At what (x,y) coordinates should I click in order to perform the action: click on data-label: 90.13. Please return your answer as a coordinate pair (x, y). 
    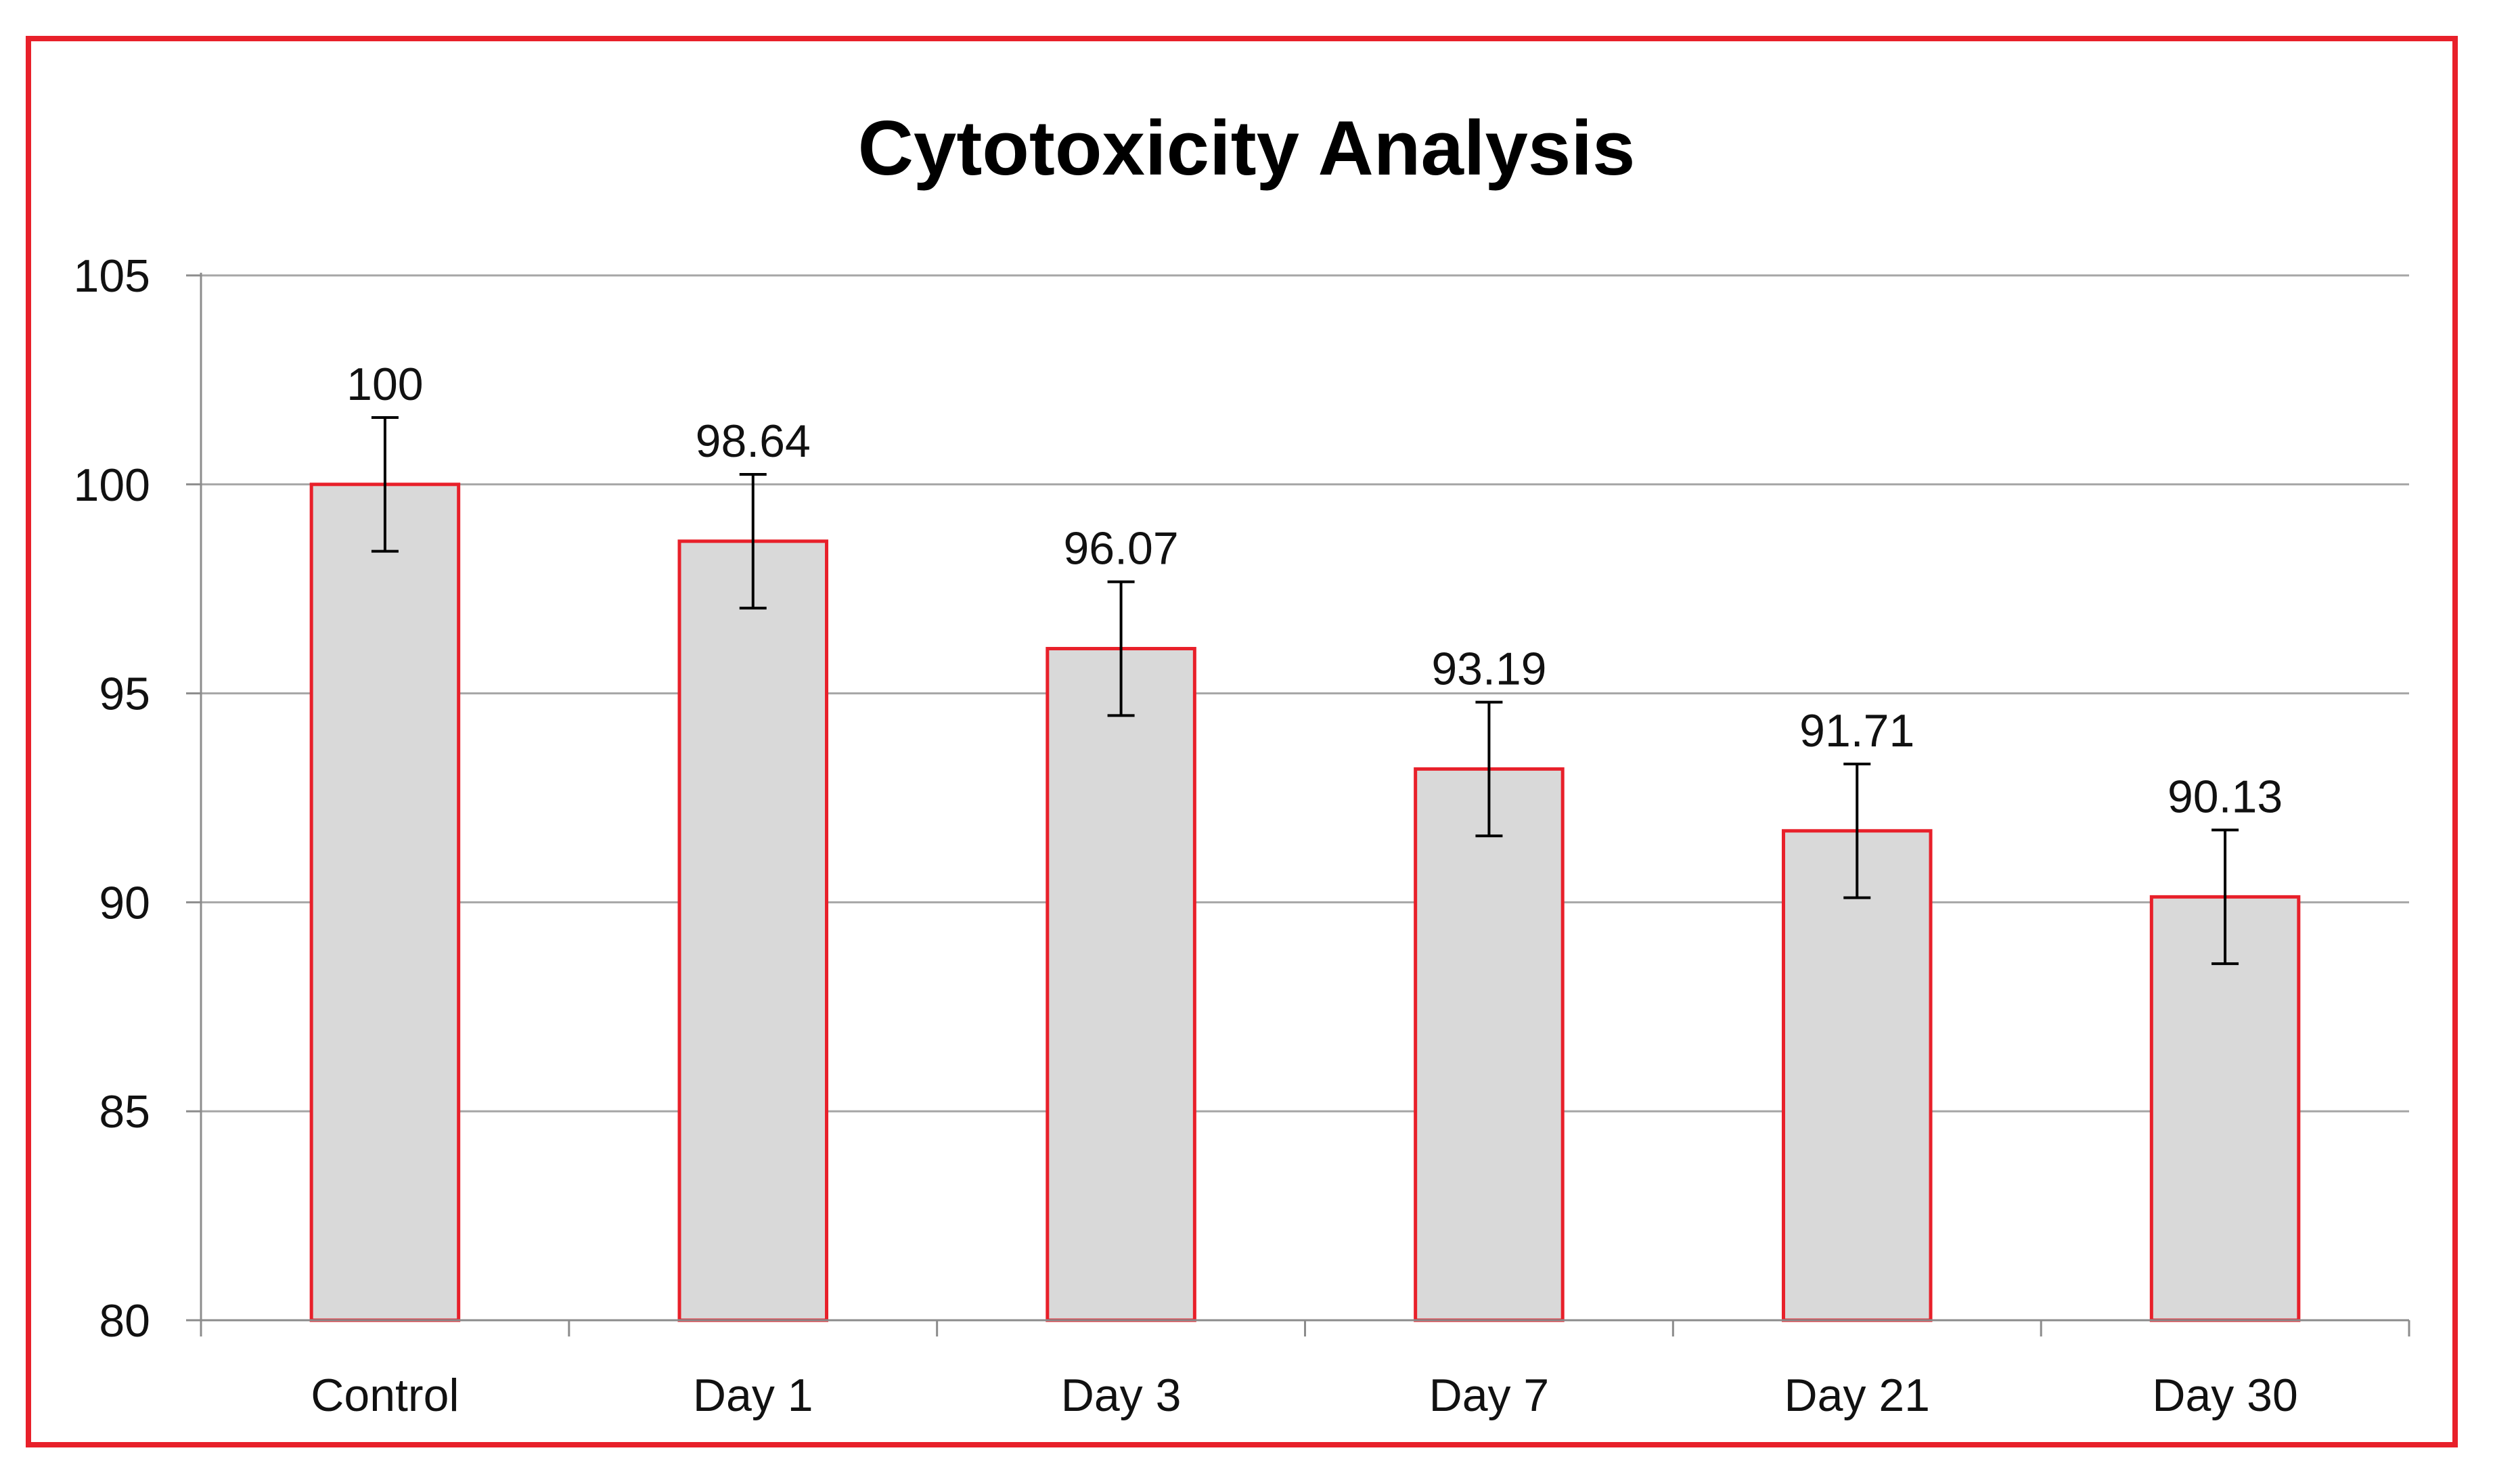
    Looking at the image, I should click on (2225, 797).